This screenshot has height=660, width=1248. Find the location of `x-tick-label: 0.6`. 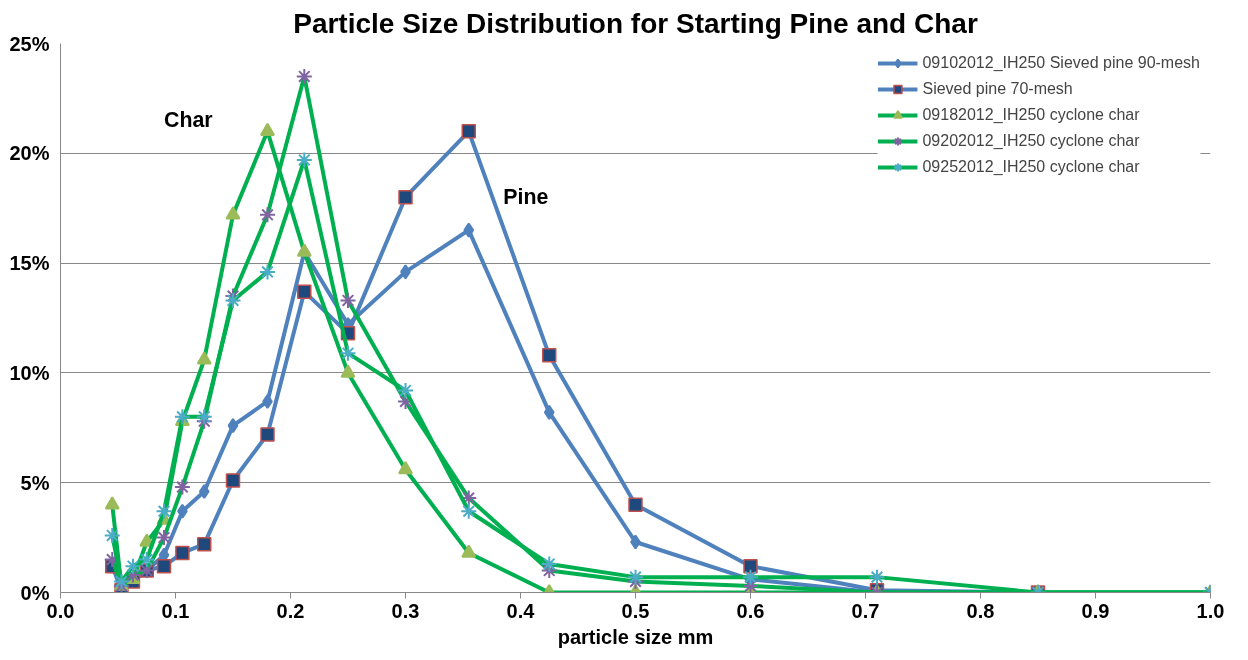

x-tick-label: 0.6 is located at coordinates (750, 610).